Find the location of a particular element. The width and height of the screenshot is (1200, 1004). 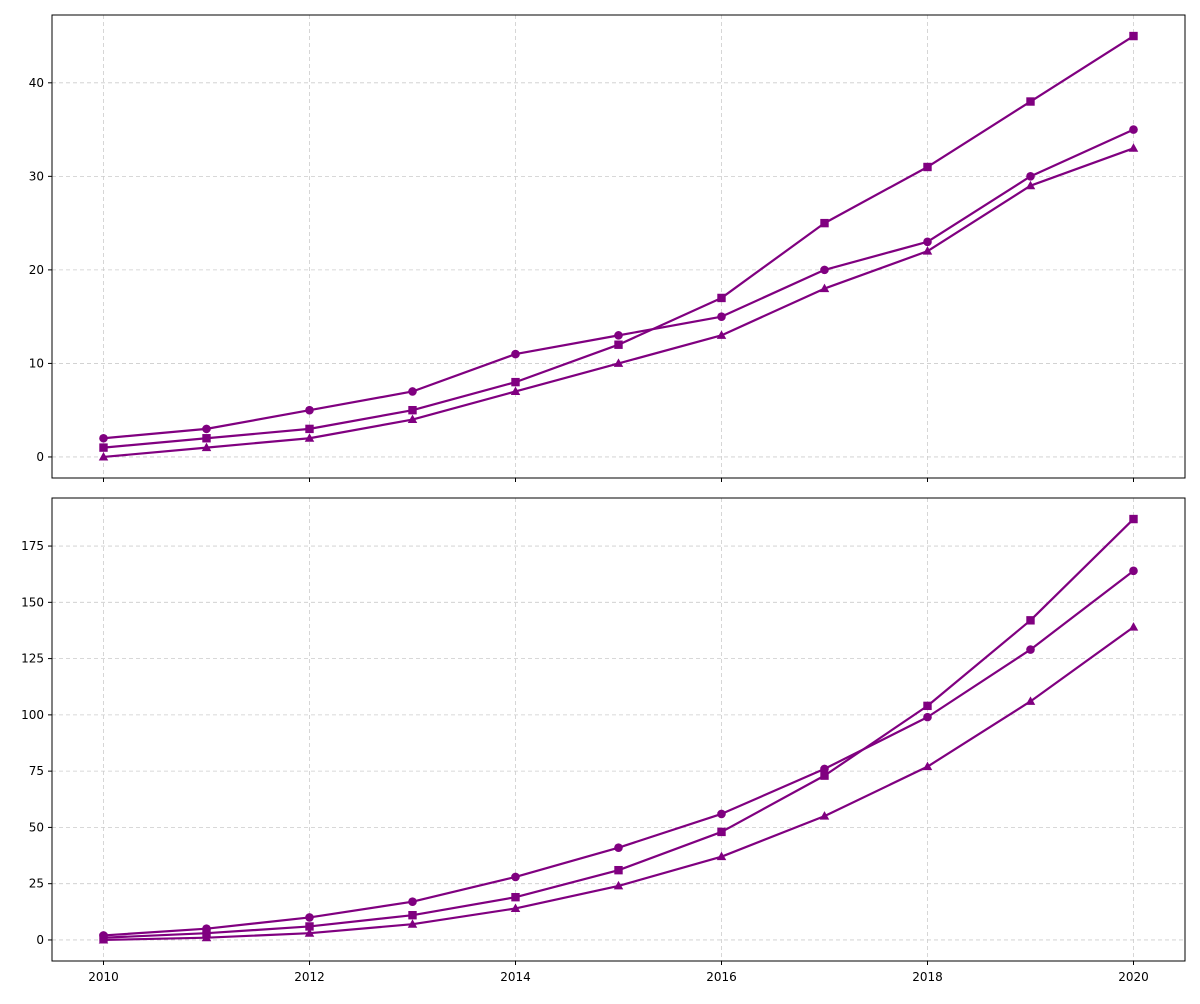

y-tick-label: 10 is located at coordinates (36, 363).